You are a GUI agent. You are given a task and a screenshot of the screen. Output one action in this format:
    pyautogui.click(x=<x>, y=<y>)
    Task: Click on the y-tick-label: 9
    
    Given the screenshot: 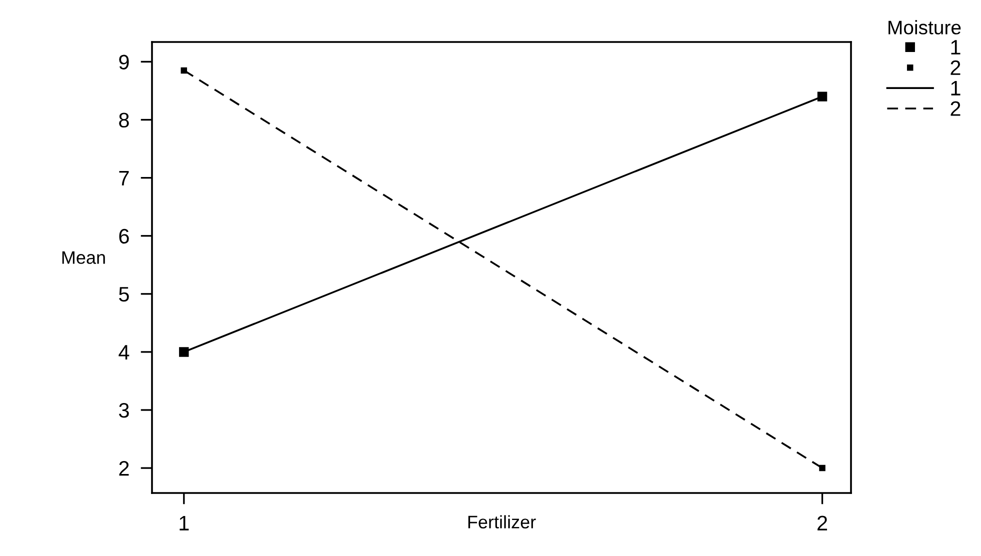 What is the action you would take?
    pyautogui.click(x=124, y=62)
    